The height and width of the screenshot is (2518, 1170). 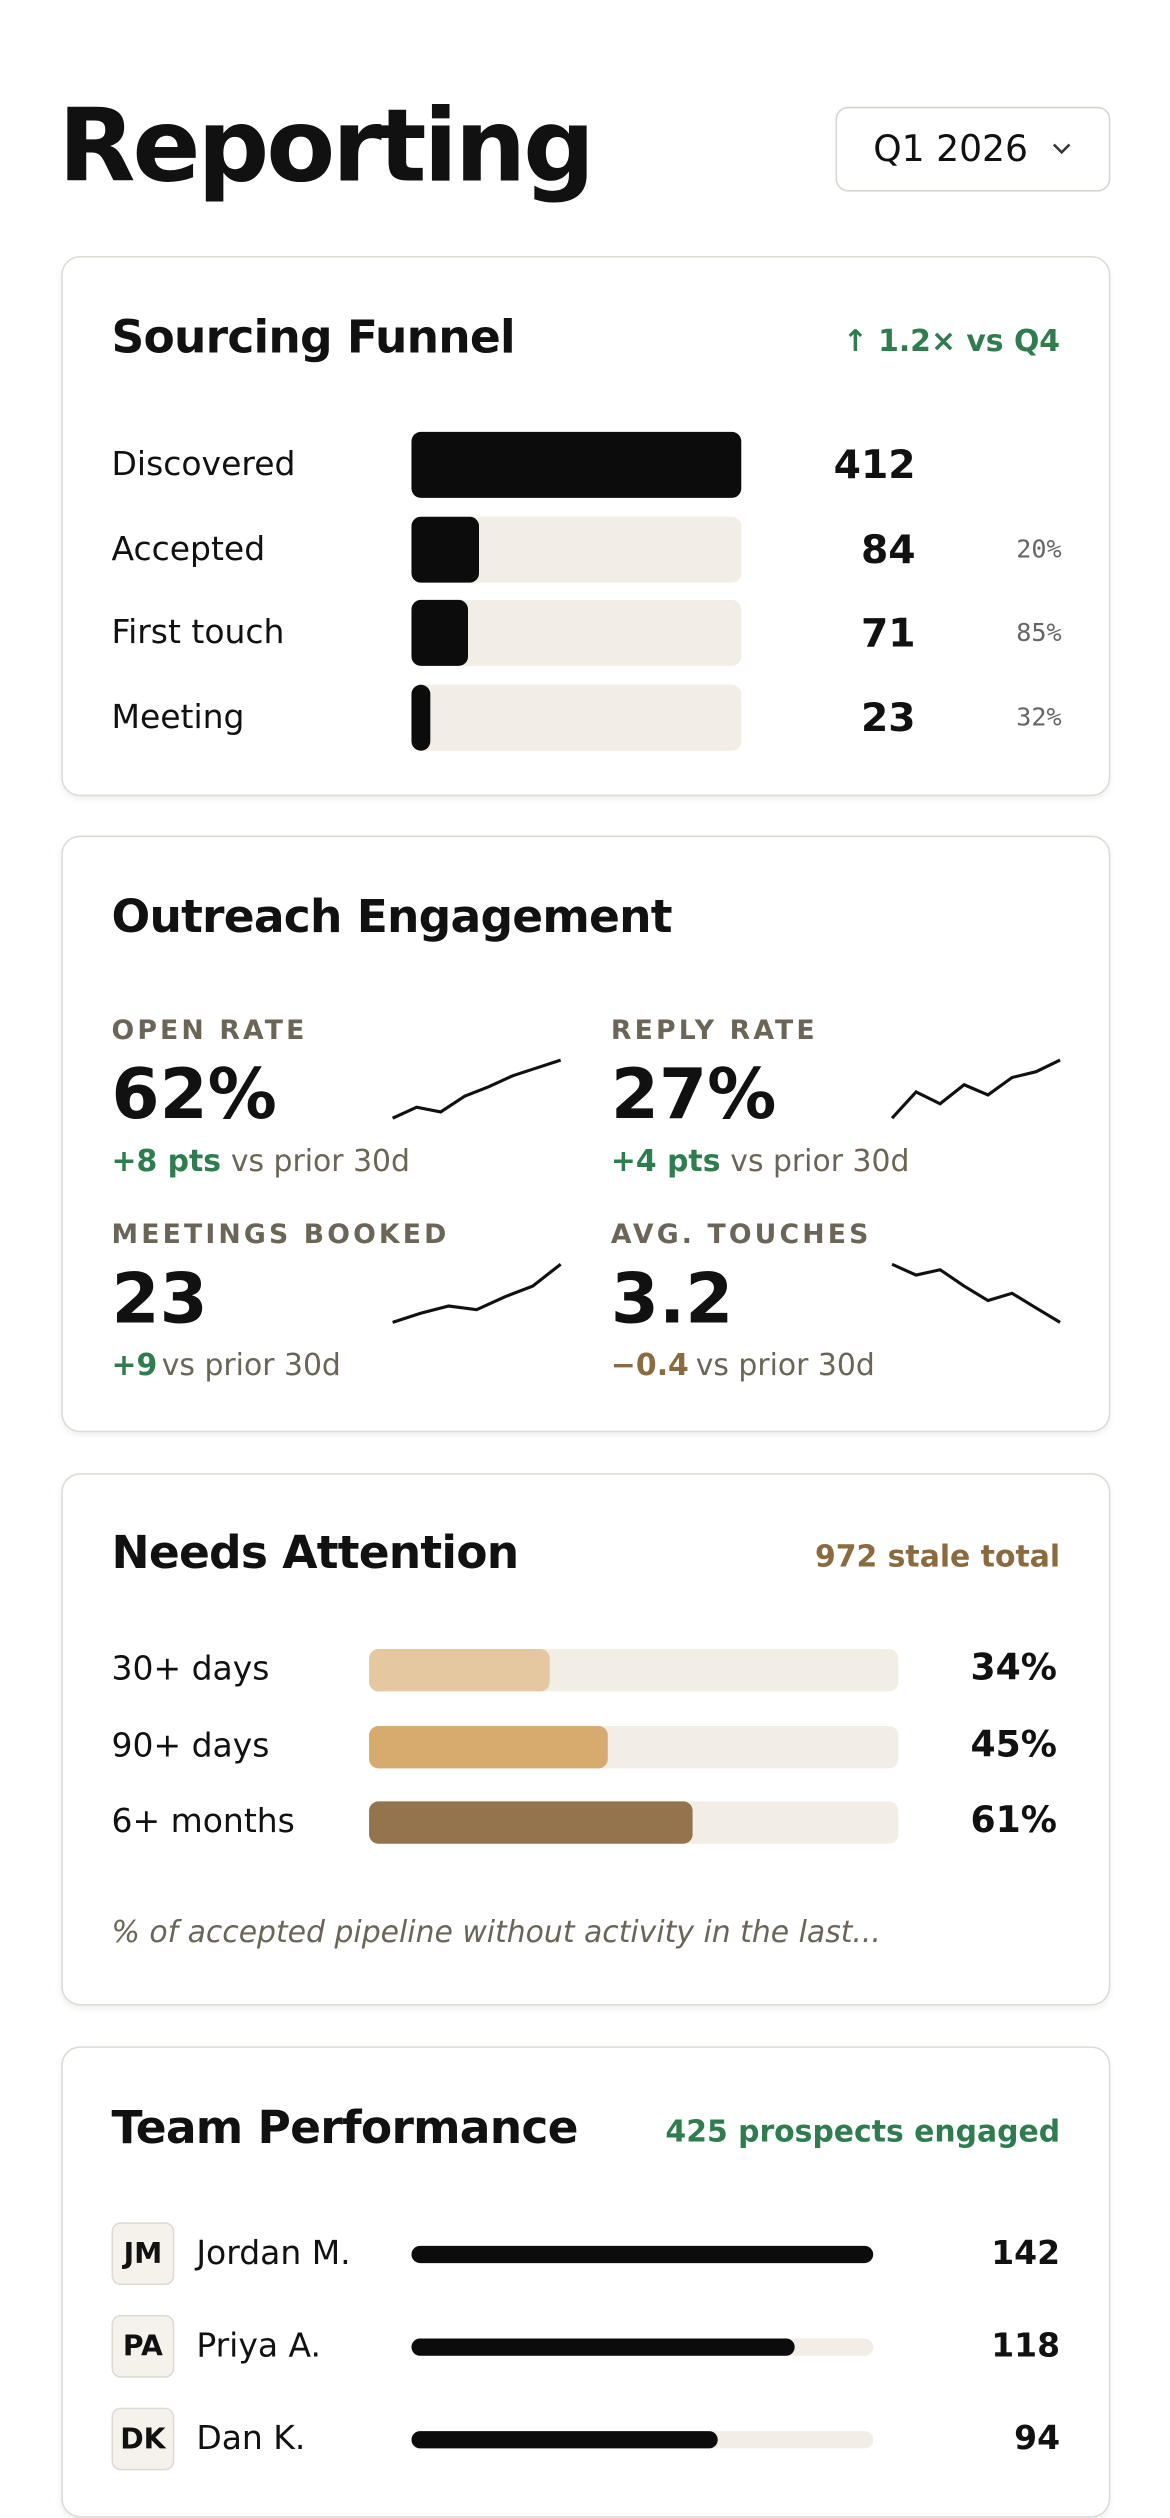 What do you see at coordinates (672, 1299) in the screenshot?
I see `metric-value: 3.2` at bounding box center [672, 1299].